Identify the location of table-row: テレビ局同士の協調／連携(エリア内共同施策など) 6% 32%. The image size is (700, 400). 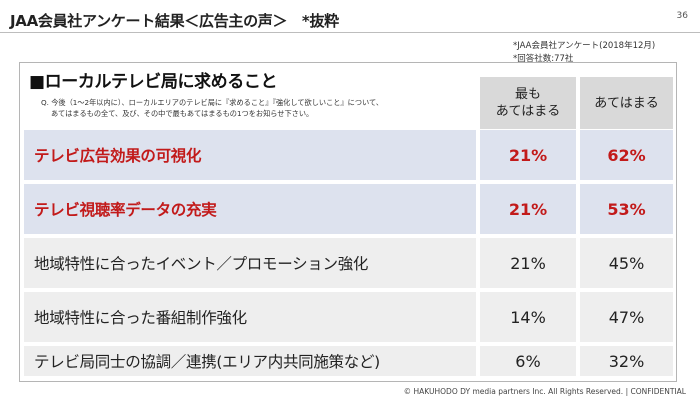
(348, 361).